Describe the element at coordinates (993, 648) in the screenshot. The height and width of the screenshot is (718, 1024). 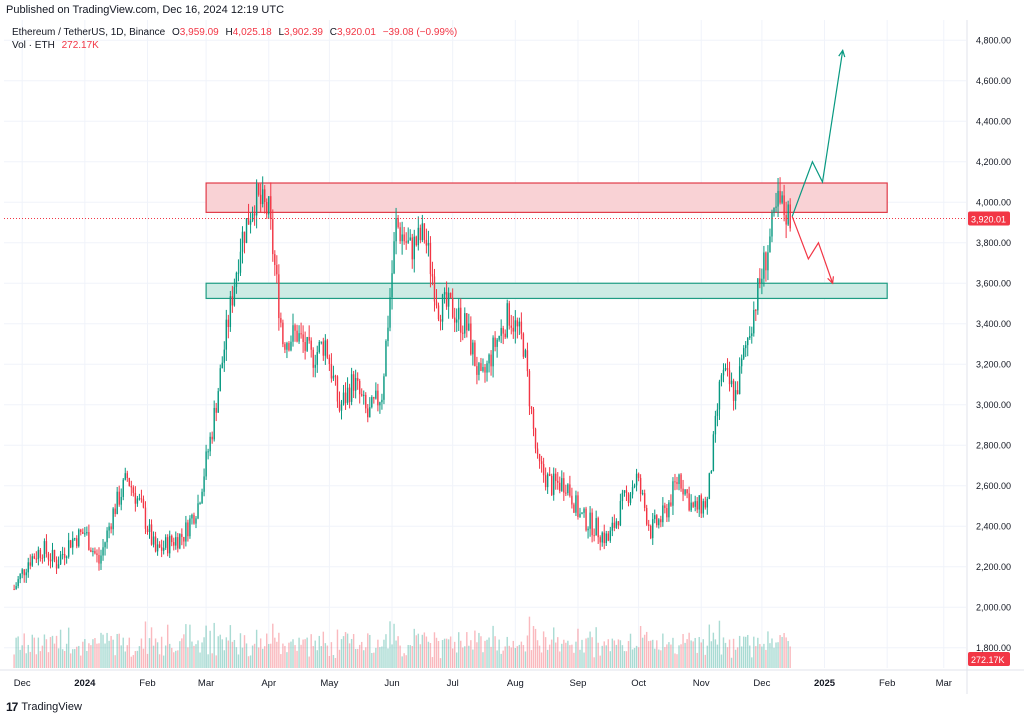
I see `price-tick-label: 1,800.00` at that location.